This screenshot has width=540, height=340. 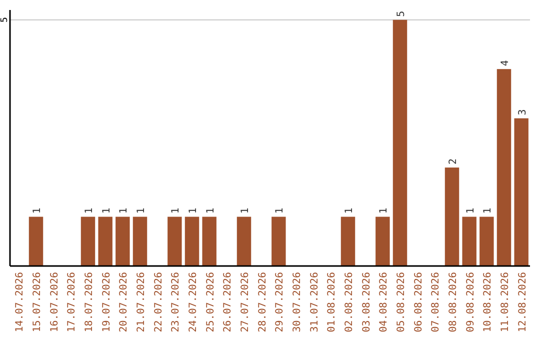 I want to click on x-tick-label: 27.07.2026, so click(x=245, y=302).